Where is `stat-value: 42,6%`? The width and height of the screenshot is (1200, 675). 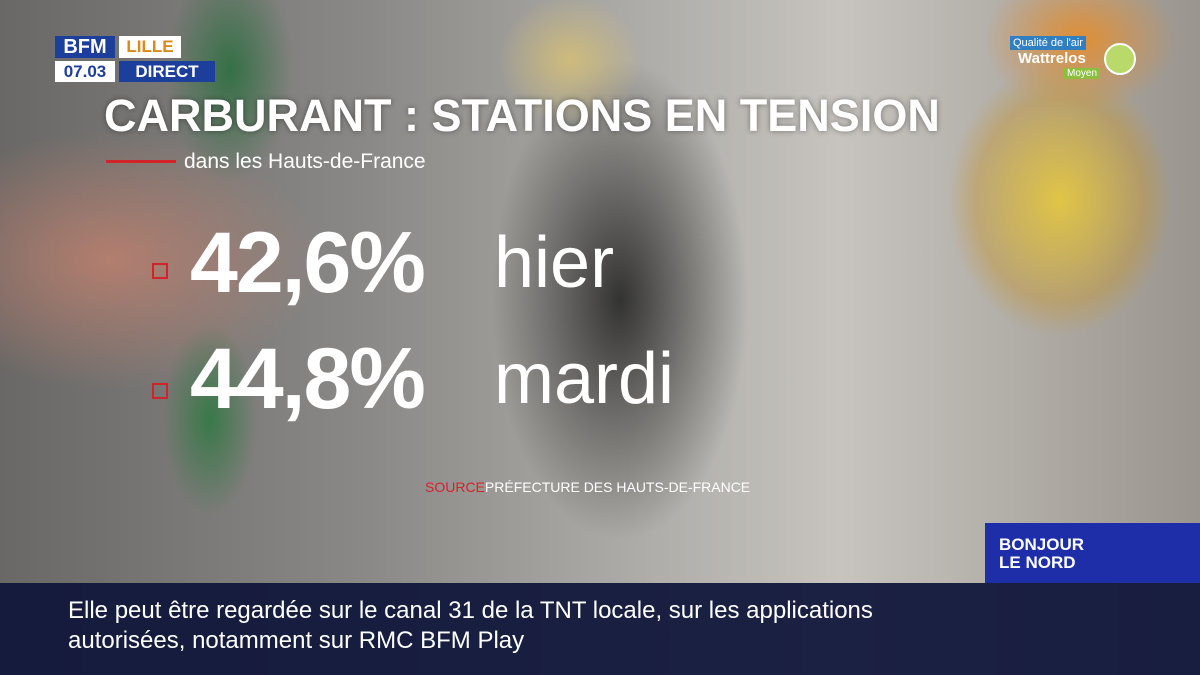 stat-value: 42,6% is located at coordinates (308, 263).